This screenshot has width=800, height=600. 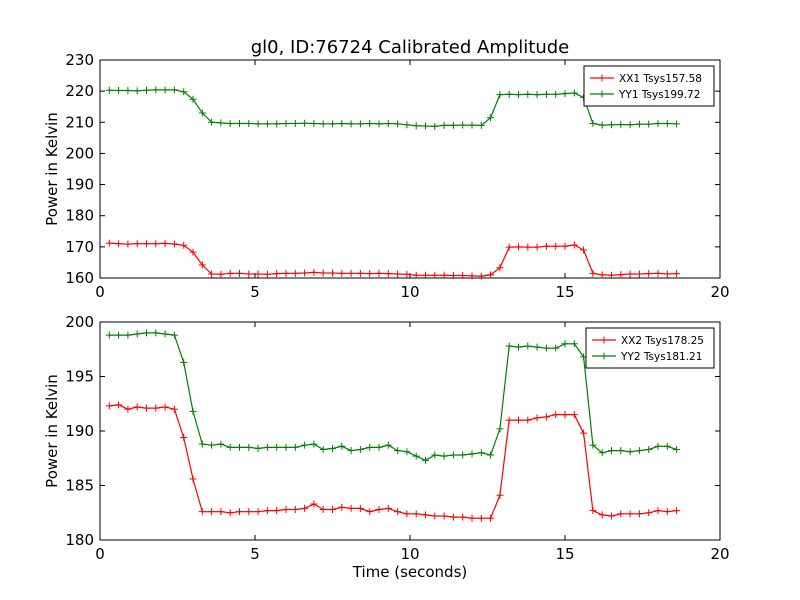 I want to click on x-tick-label: 0, so click(x=100, y=554).